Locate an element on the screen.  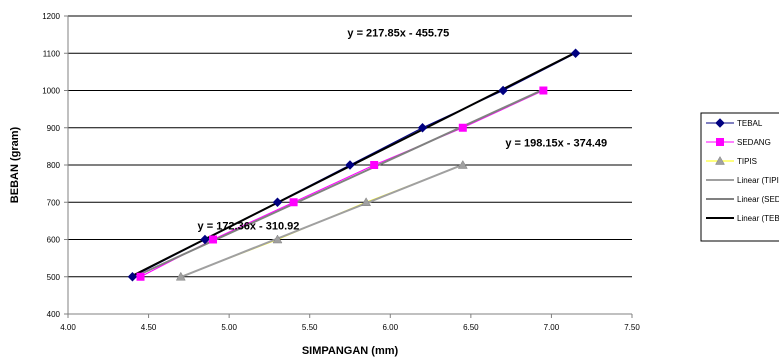
legend-label-2: TIPIS is located at coordinates (747, 161).